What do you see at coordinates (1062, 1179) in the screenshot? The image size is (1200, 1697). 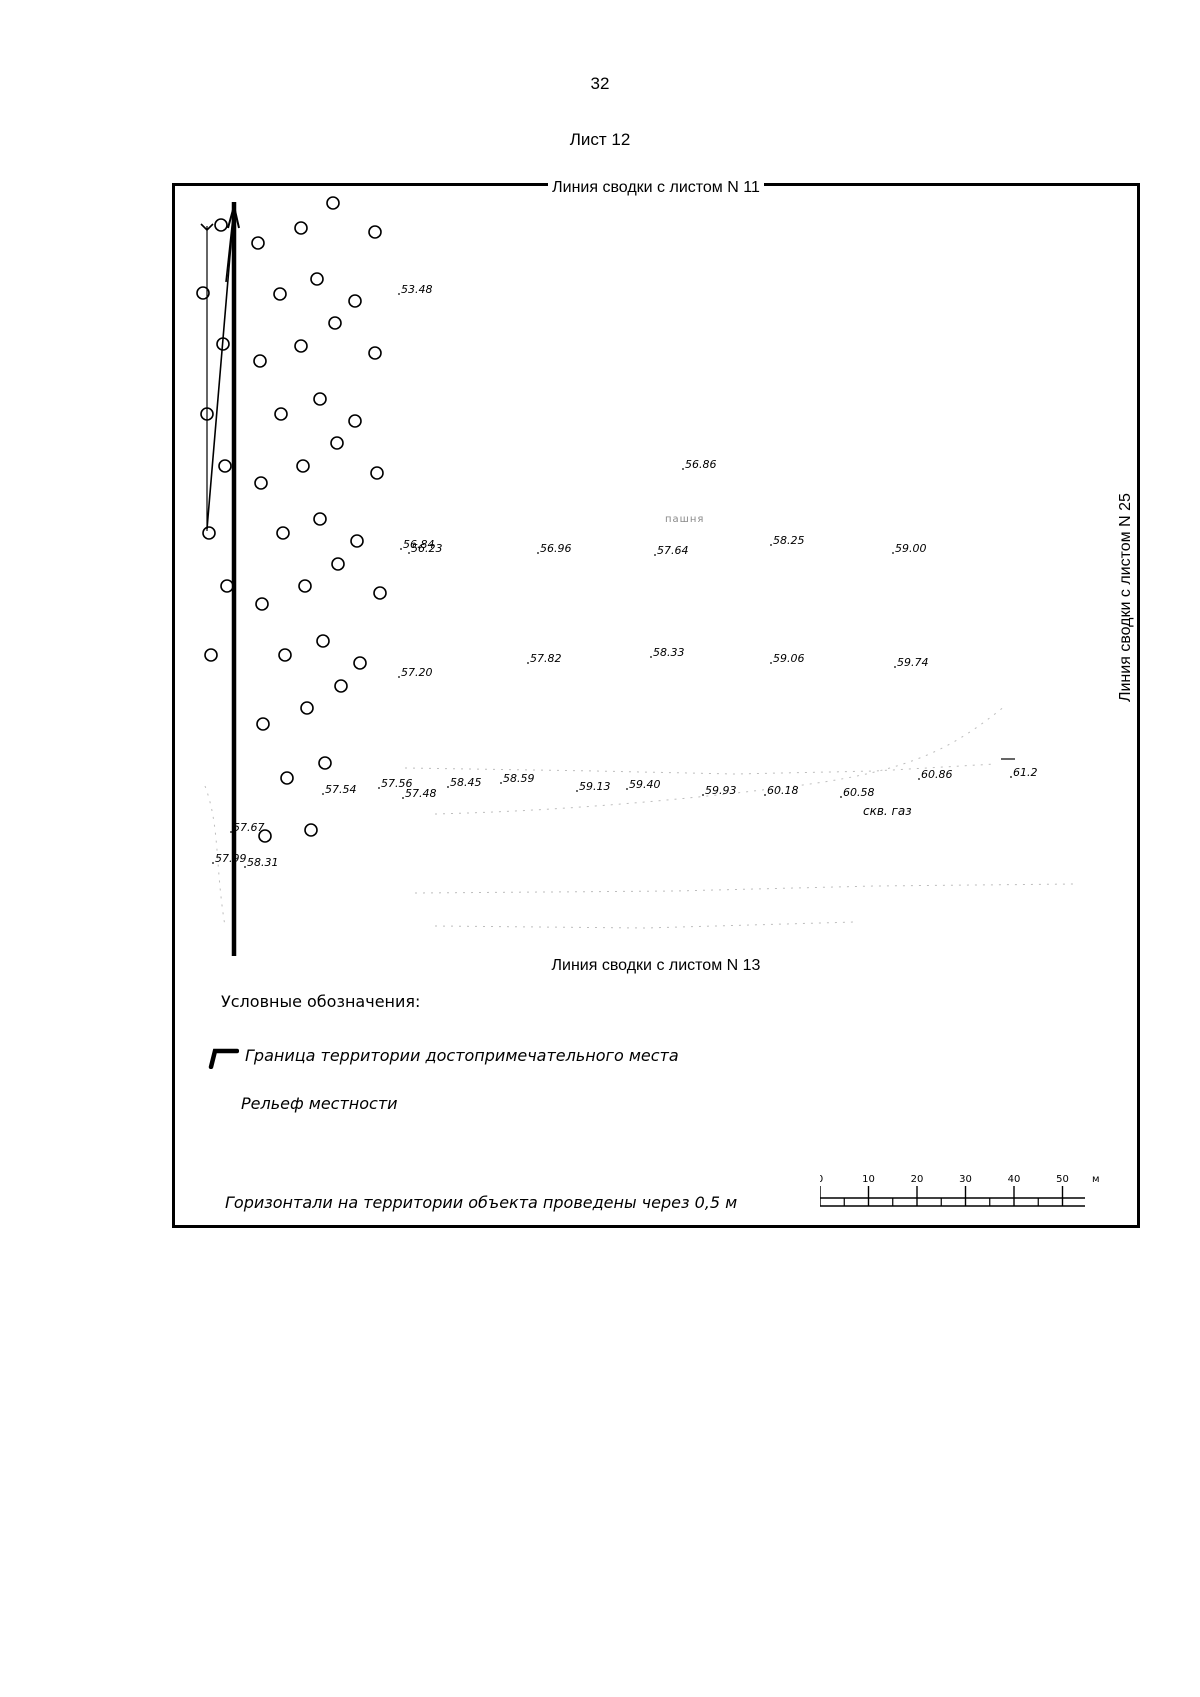 I see `scale-tick-label-50: 50` at bounding box center [1062, 1179].